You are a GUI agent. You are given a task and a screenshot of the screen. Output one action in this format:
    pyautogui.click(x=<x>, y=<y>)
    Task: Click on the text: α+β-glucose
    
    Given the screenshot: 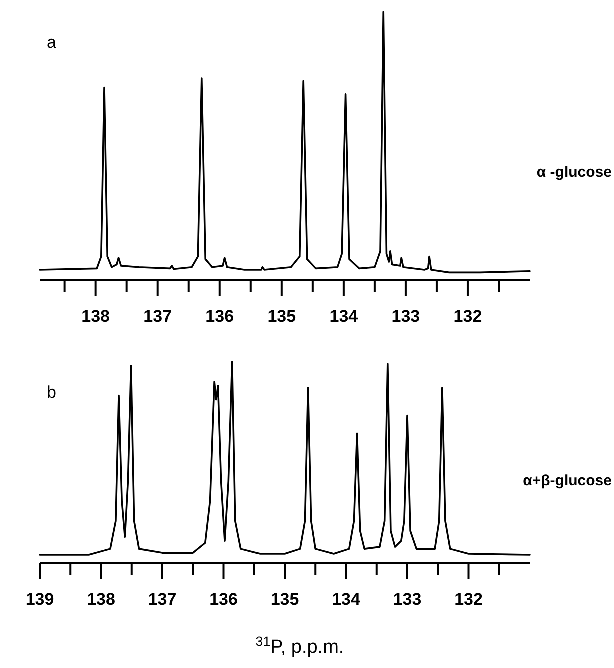 What is the action you would take?
    pyautogui.click(x=567, y=481)
    